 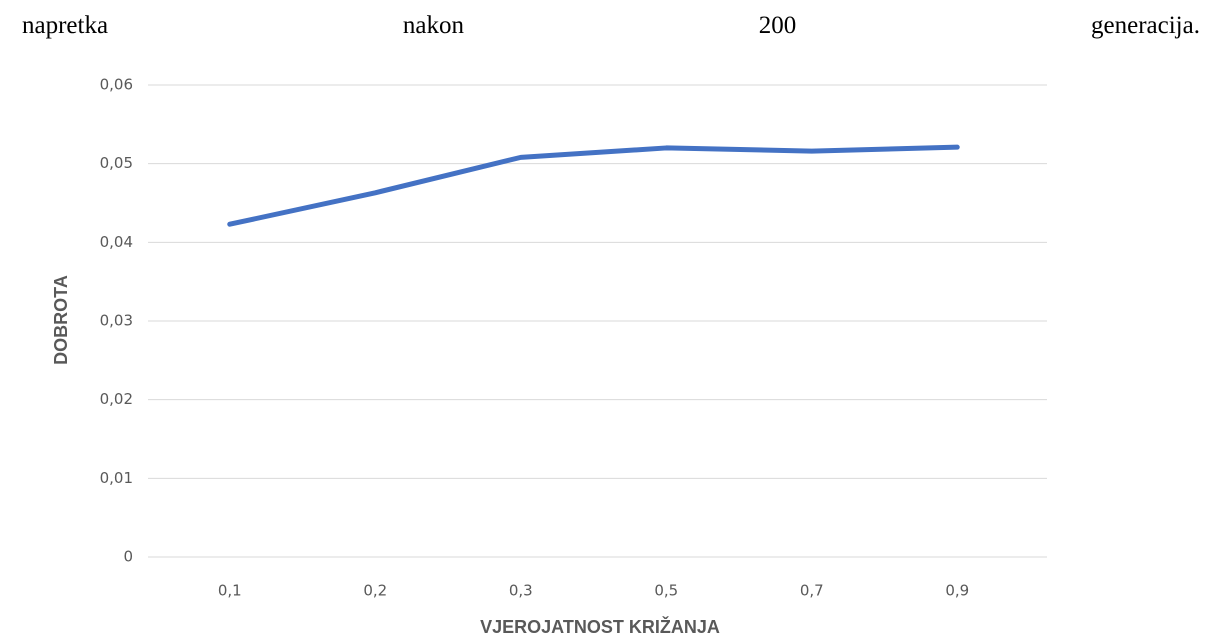 I want to click on y-tick-label: 0, so click(x=128, y=557).